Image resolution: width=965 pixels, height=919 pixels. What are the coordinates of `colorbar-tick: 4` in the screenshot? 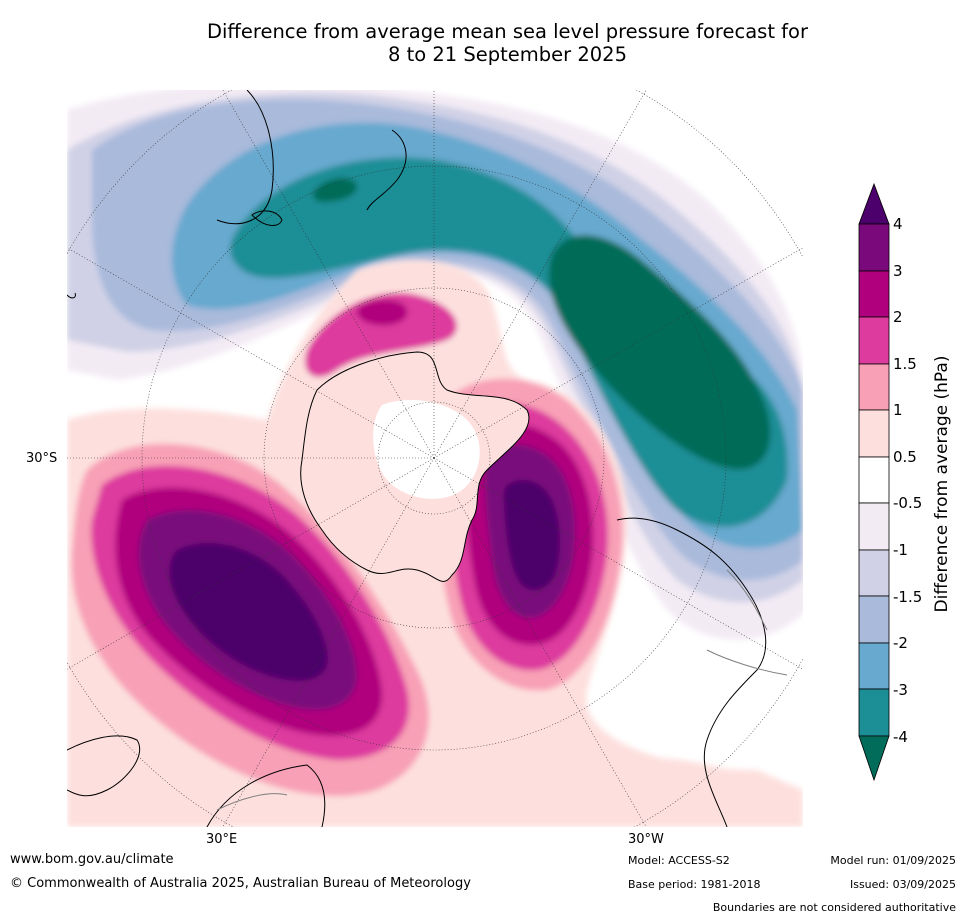 It's located at (898, 224).